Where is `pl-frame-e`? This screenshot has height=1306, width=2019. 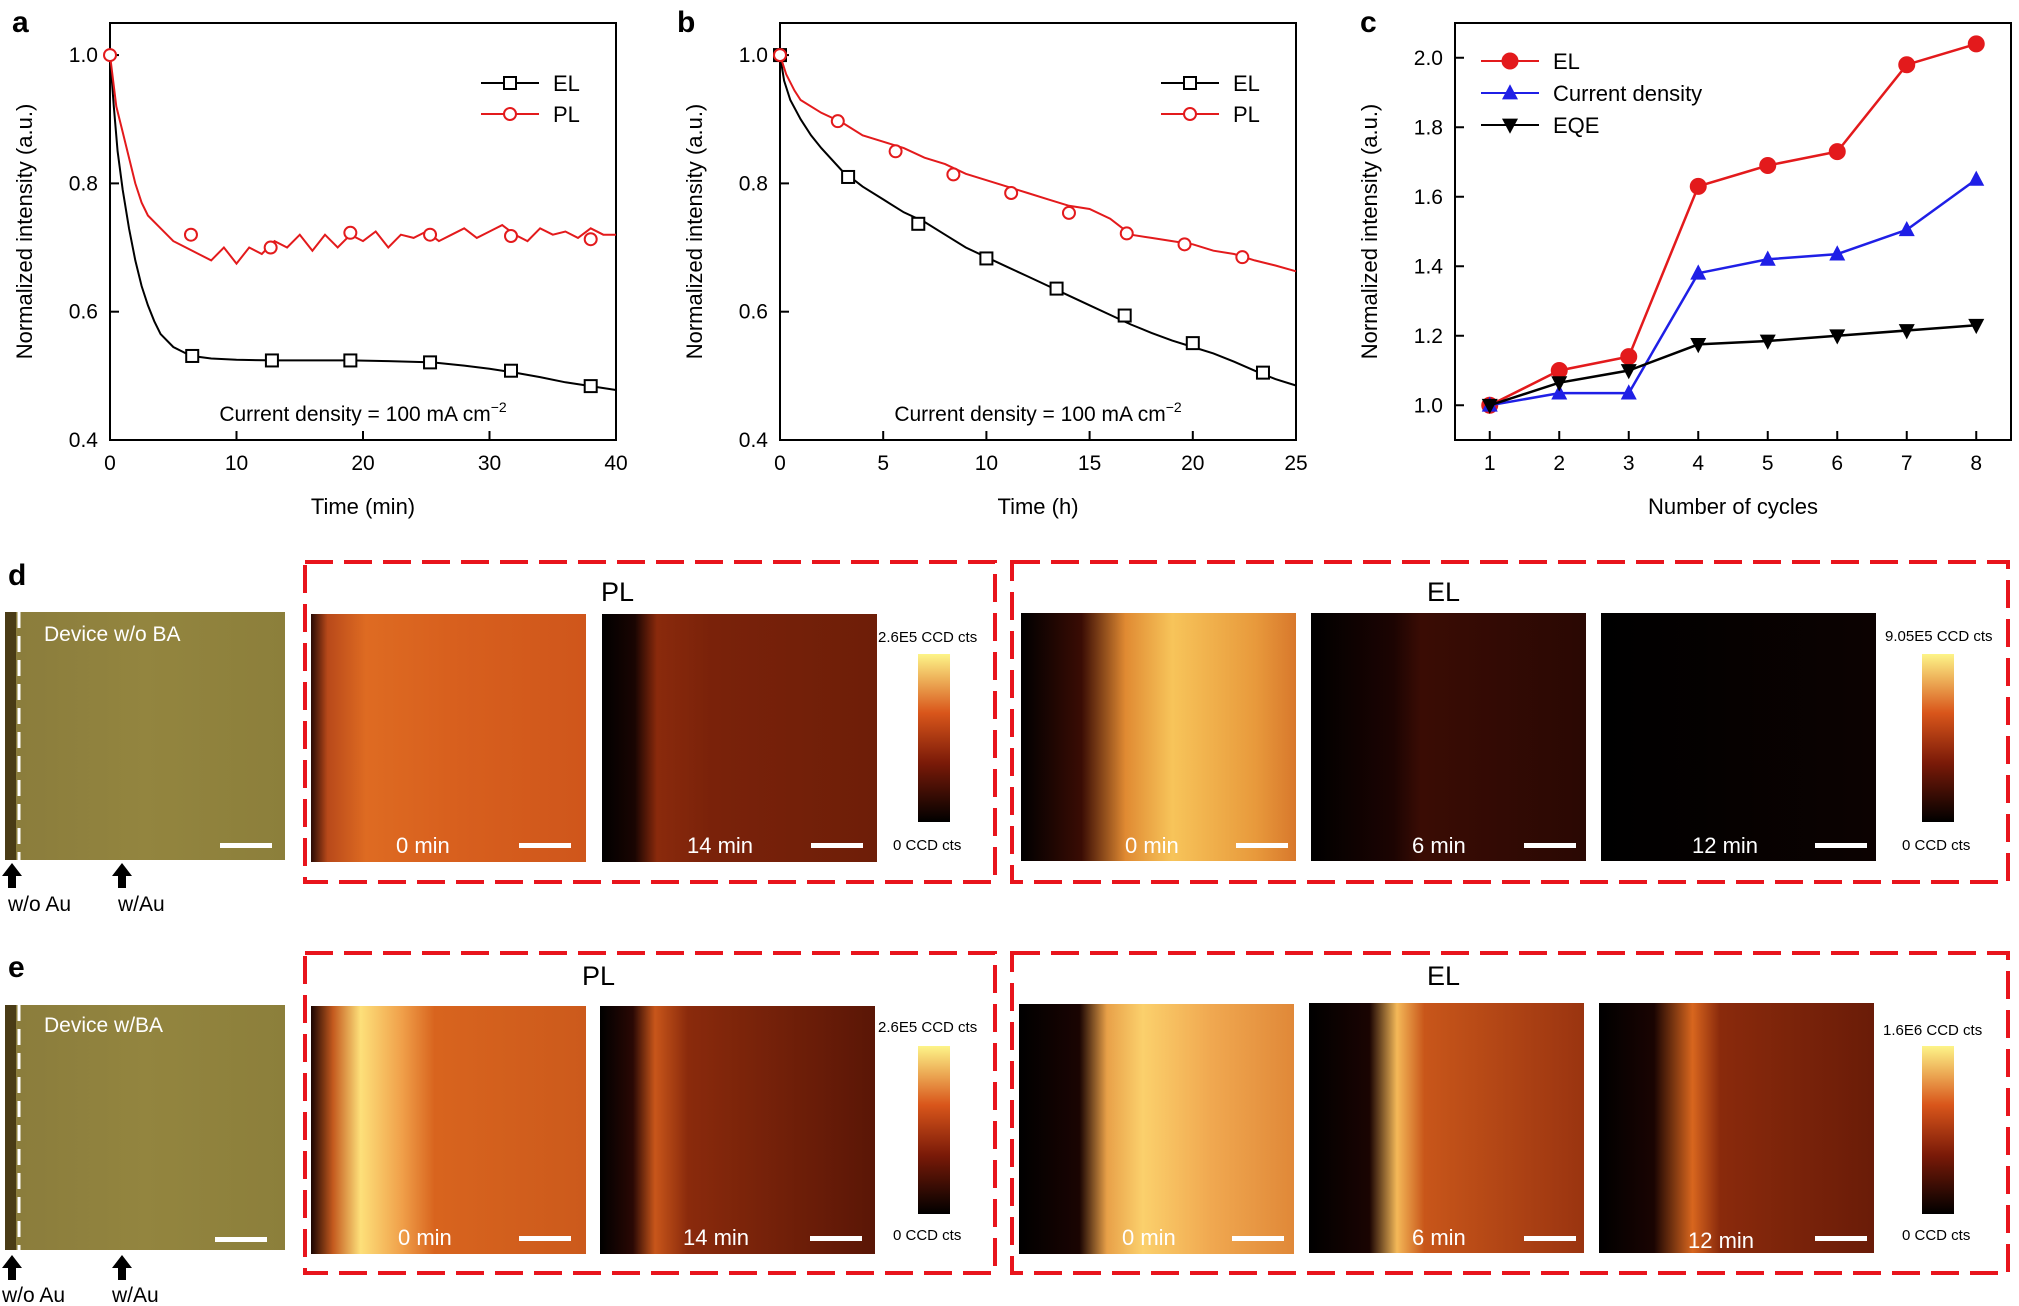
pl-frame-e is located at coordinates (650, 1113).